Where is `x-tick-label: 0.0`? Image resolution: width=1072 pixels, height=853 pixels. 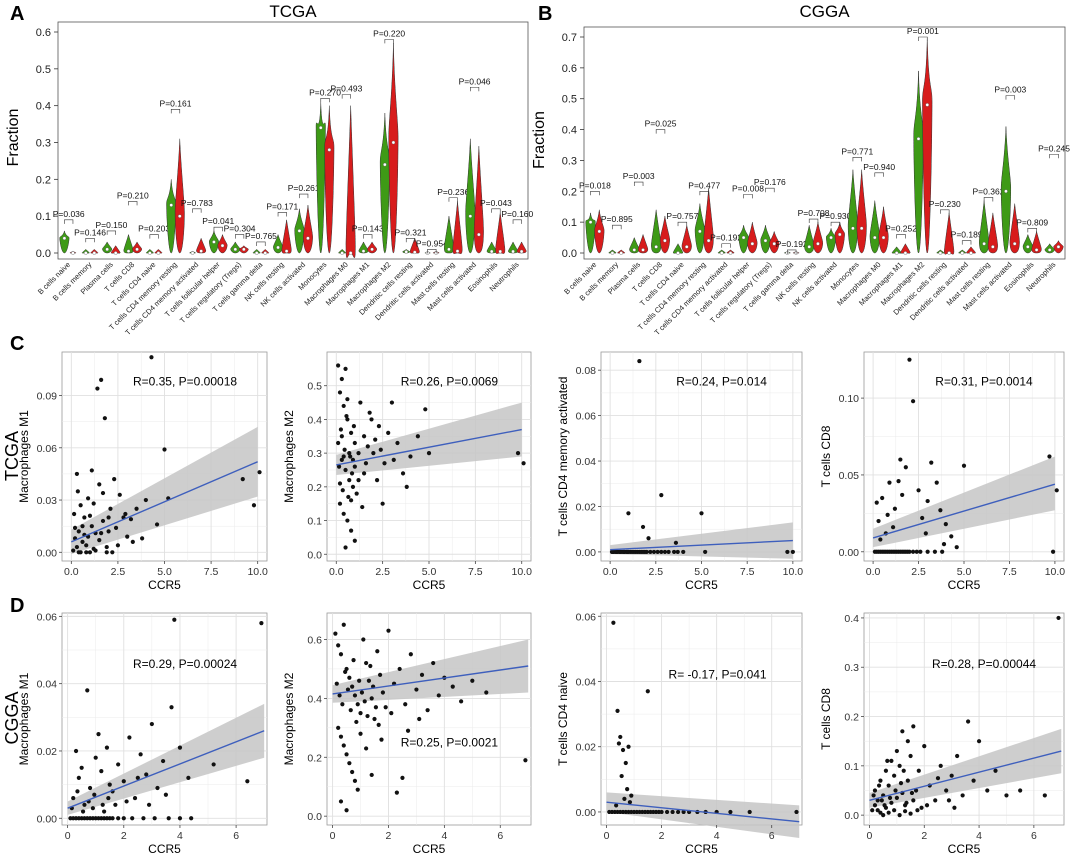
x-tick-label: 0.0 is located at coordinates (873, 572).